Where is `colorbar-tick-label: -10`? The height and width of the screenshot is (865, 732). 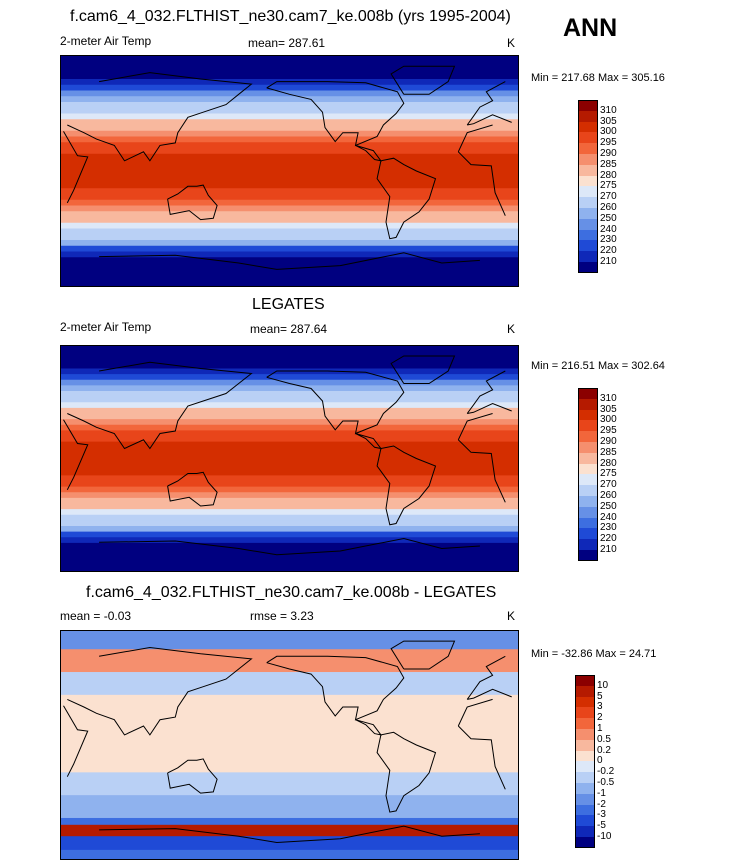
colorbar-tick-label: -10 is located at coordinates (604, 836).